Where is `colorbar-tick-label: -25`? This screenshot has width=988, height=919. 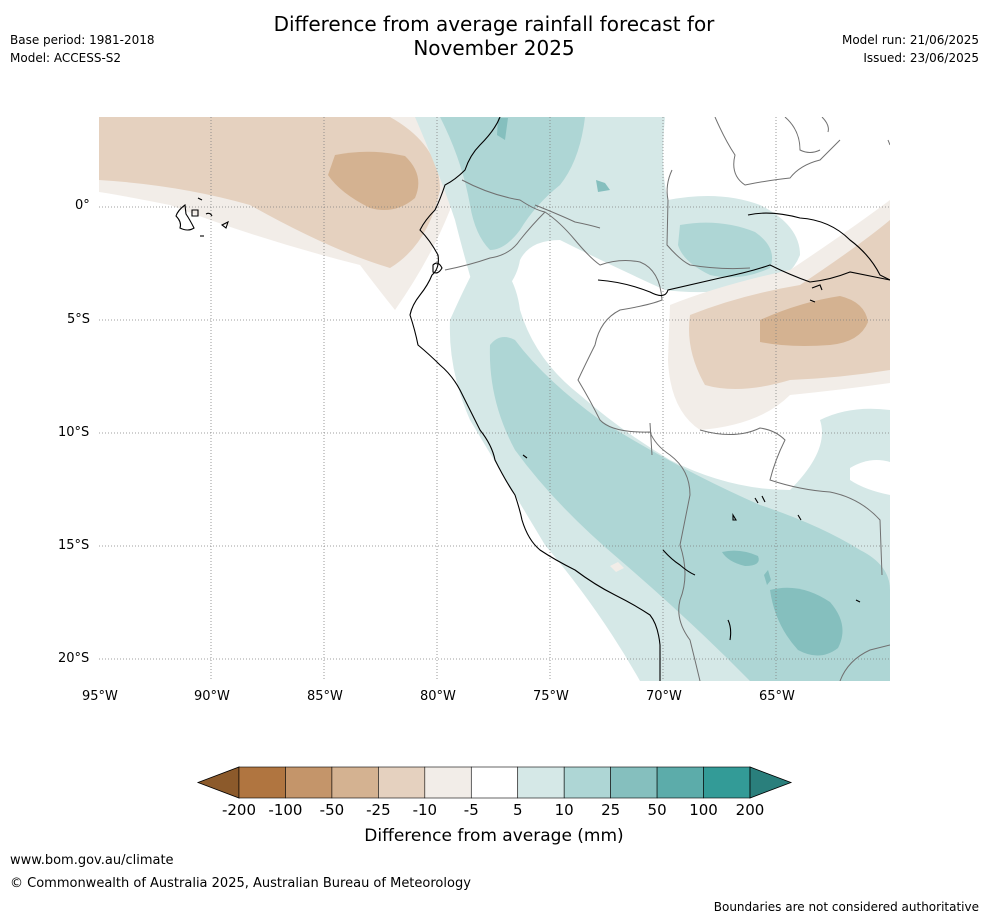
colorbar-tick-label: -25 is located at coordinates (378, 810).